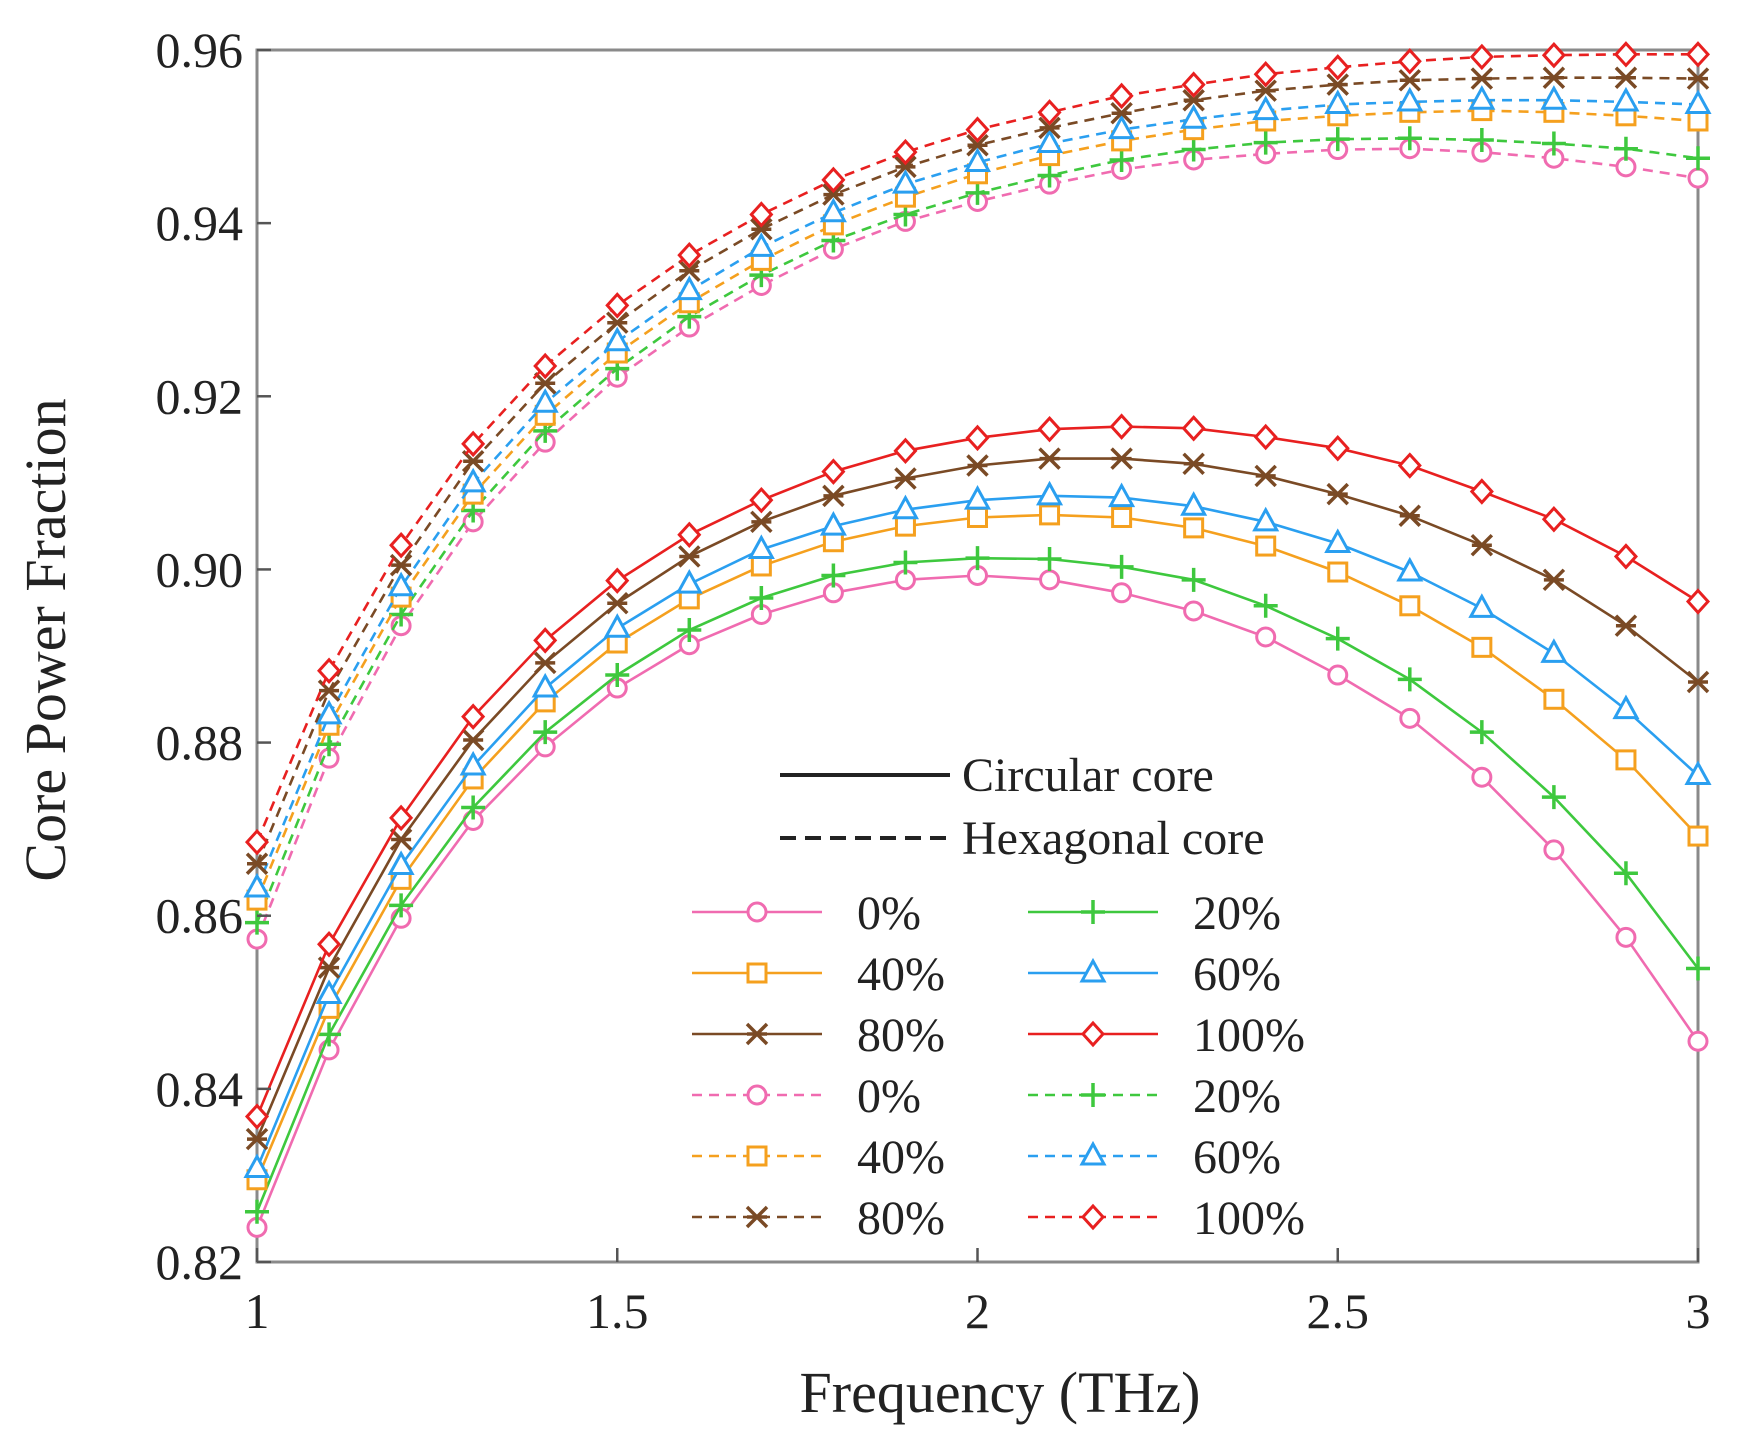 The image size is (1742, 1430). I want to click on legend-style-label: Circular core, so click(1088, 775).